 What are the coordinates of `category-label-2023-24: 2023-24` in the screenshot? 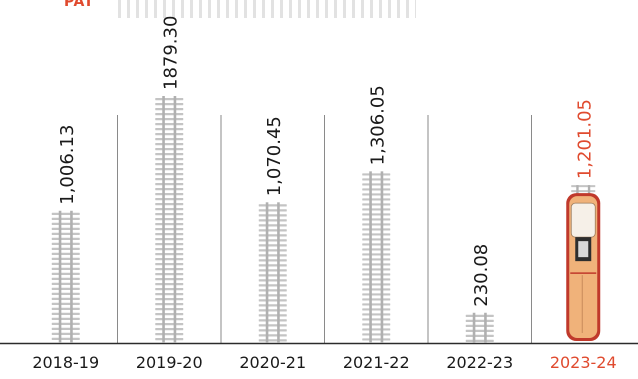 It's located at (583, 362).